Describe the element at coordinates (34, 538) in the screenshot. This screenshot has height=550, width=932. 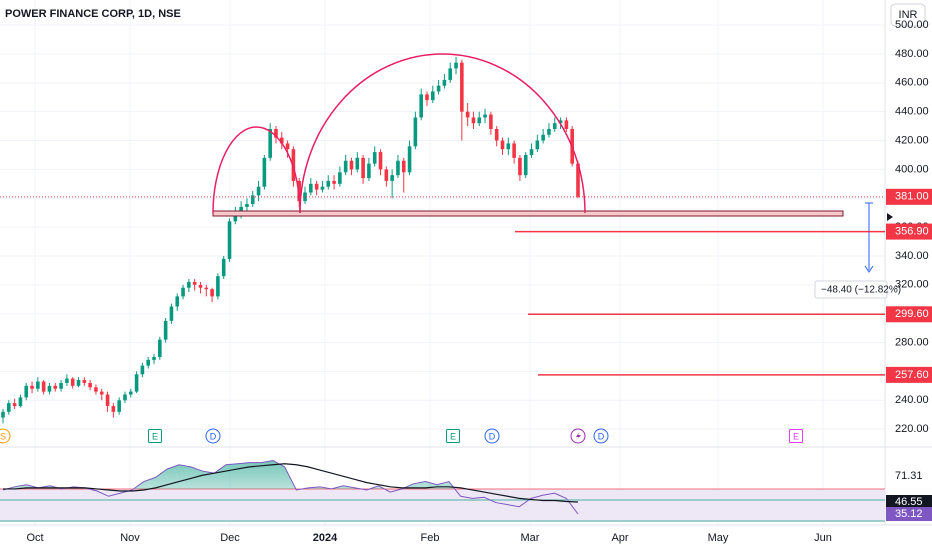
I see `x-tick-label: Oct` at that location.